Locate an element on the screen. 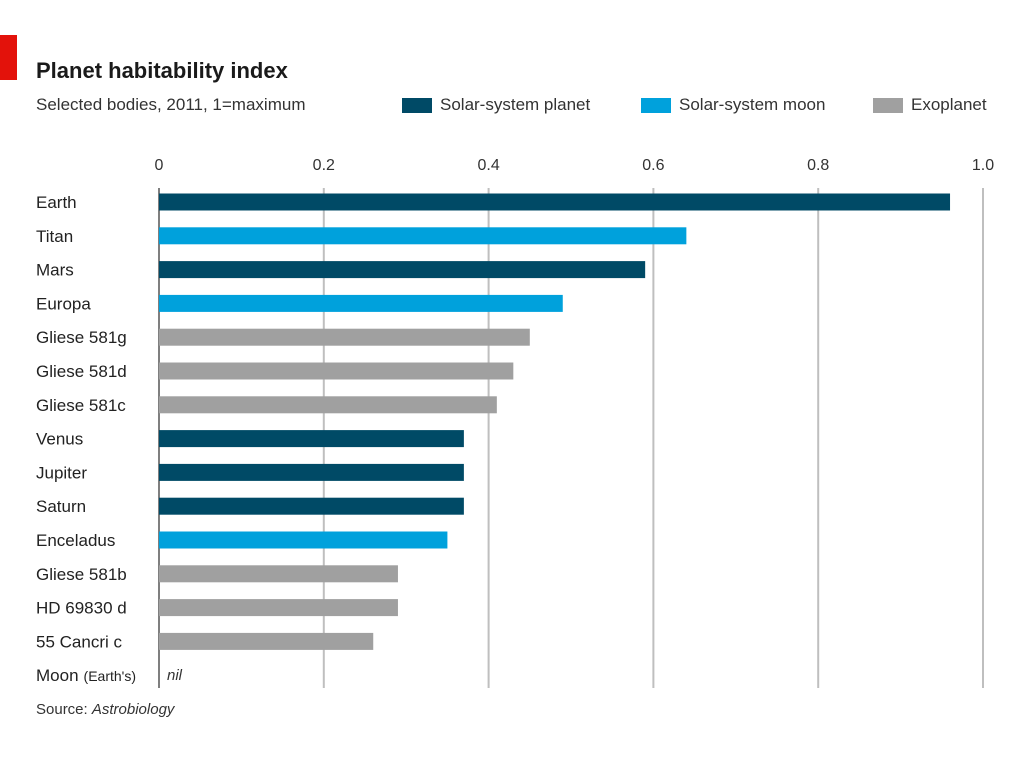  category-label: Venus is located at coordinates (59, 439).